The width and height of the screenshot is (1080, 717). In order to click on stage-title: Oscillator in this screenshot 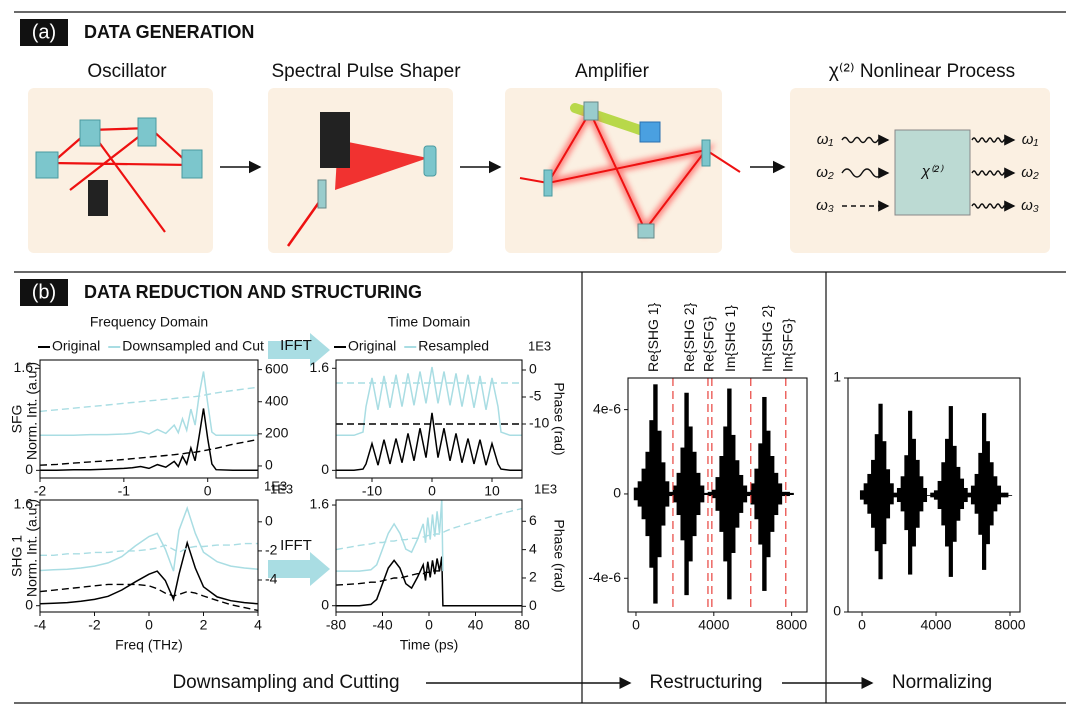, I will do `click(127, 71)`.